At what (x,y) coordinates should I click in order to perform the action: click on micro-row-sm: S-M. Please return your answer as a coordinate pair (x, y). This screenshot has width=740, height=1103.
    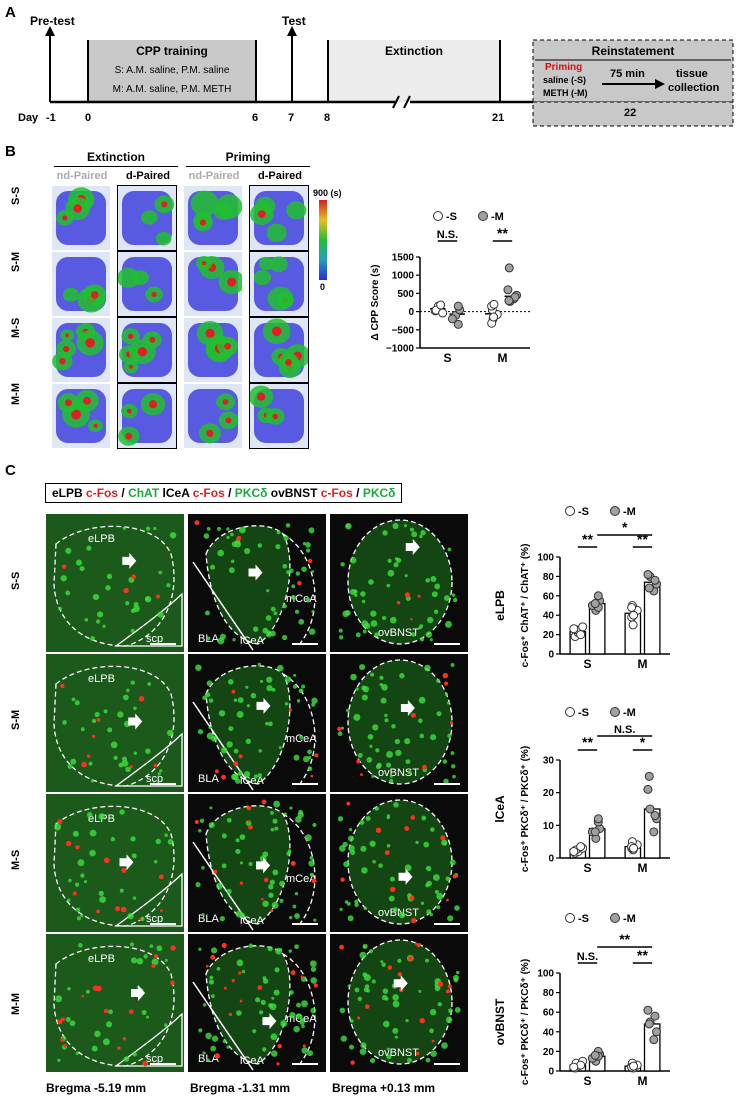
    Looking at the image, I should click on (16, 719).